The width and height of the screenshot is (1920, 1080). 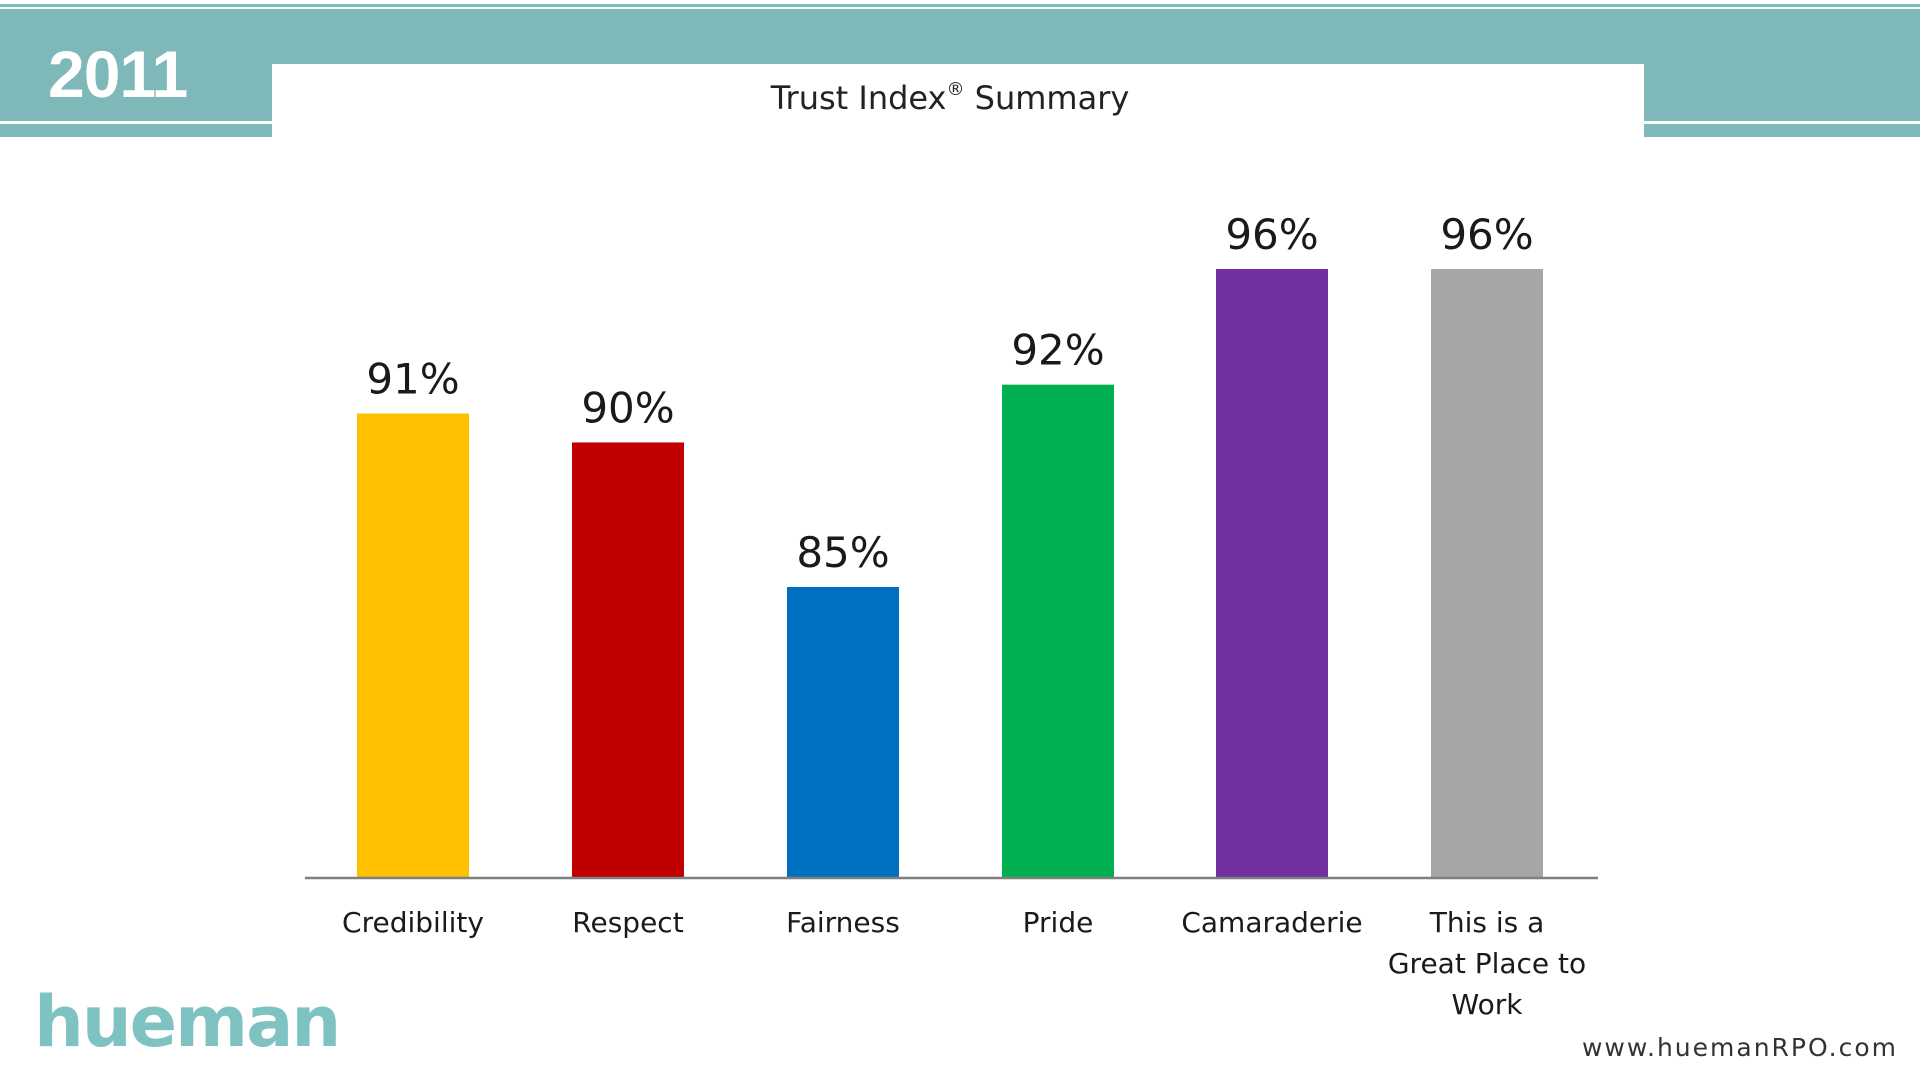 I want to click on bar-respect, so click(x=628, y=660).